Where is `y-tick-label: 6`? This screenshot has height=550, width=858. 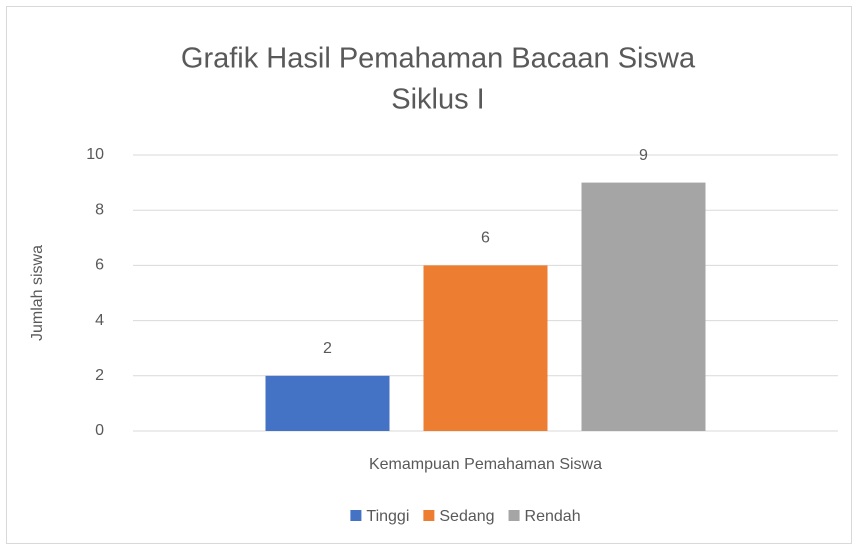
y-tick-label: 6 is located at coordinates (99, 265).